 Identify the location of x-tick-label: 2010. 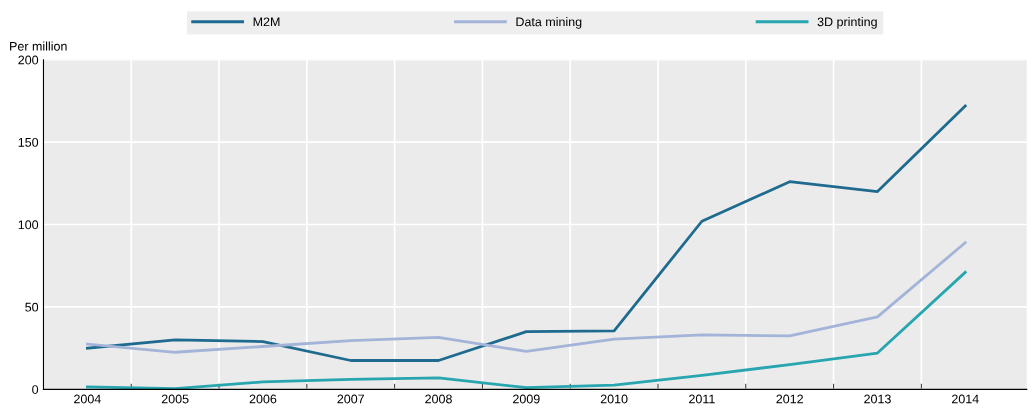
(614, 399).